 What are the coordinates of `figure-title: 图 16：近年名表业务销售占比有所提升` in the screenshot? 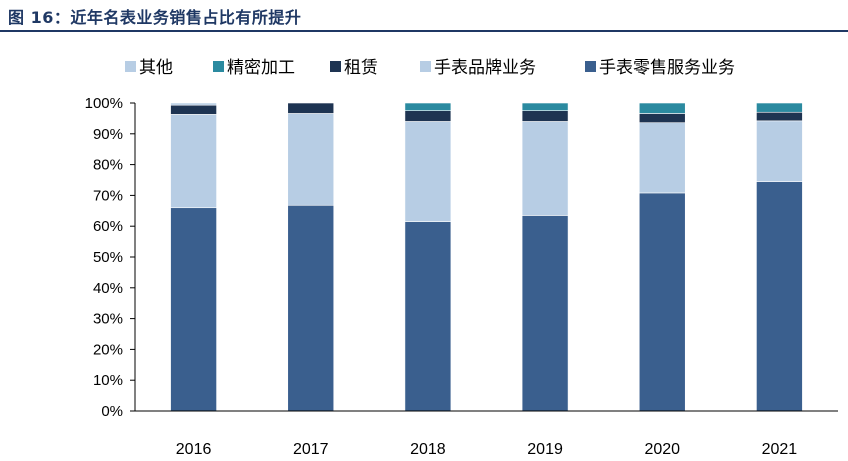 It's located at (155, 17).